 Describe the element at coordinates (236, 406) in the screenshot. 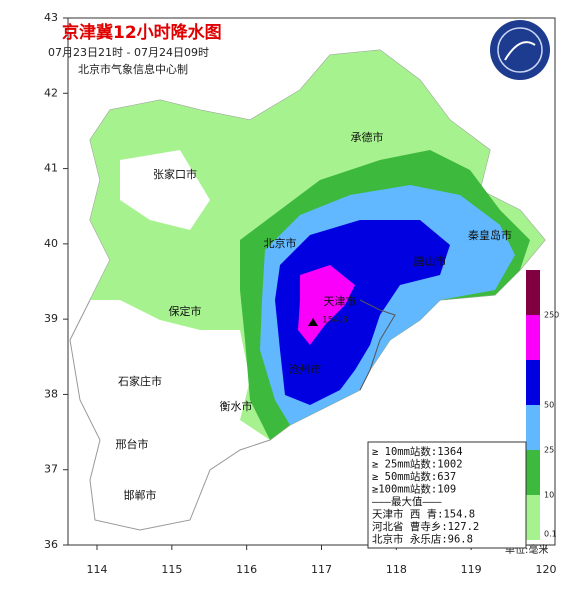

I see `city-label: 衡水市` at that location.